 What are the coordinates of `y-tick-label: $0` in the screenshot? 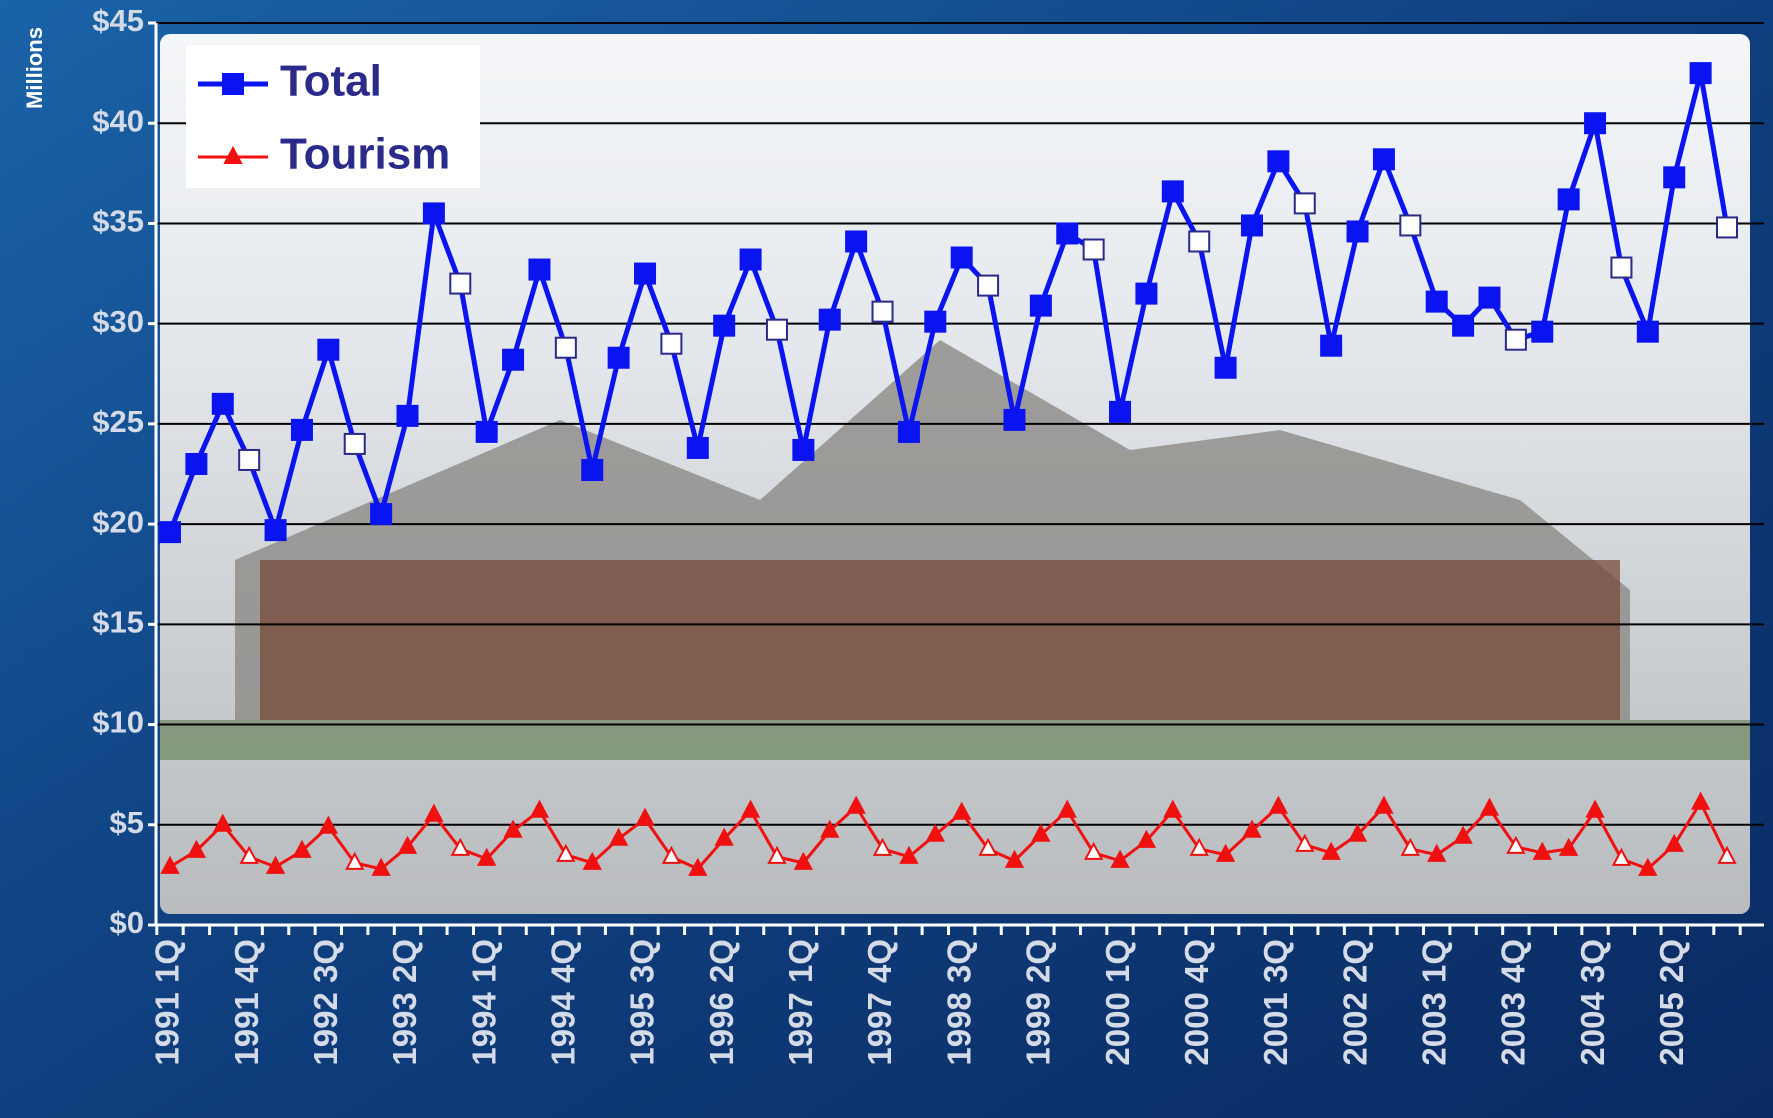 It's located at (127, 922).